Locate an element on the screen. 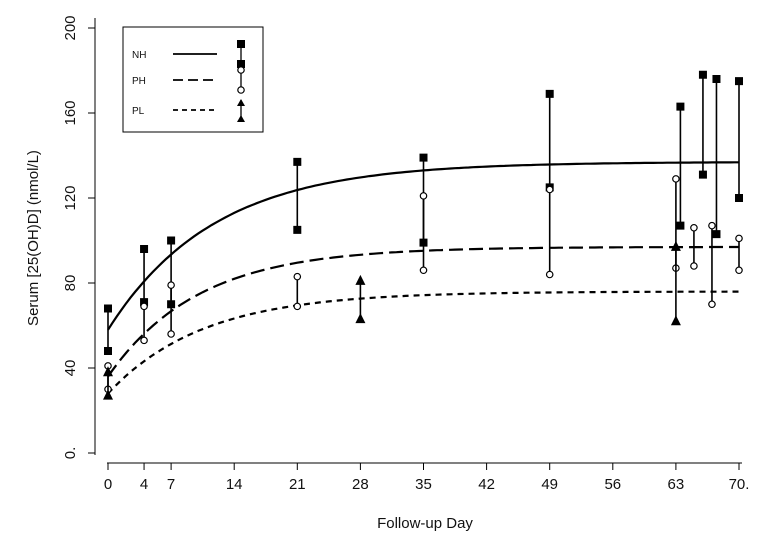  x-tick-label: 70. is located at coordinates (739, 484).